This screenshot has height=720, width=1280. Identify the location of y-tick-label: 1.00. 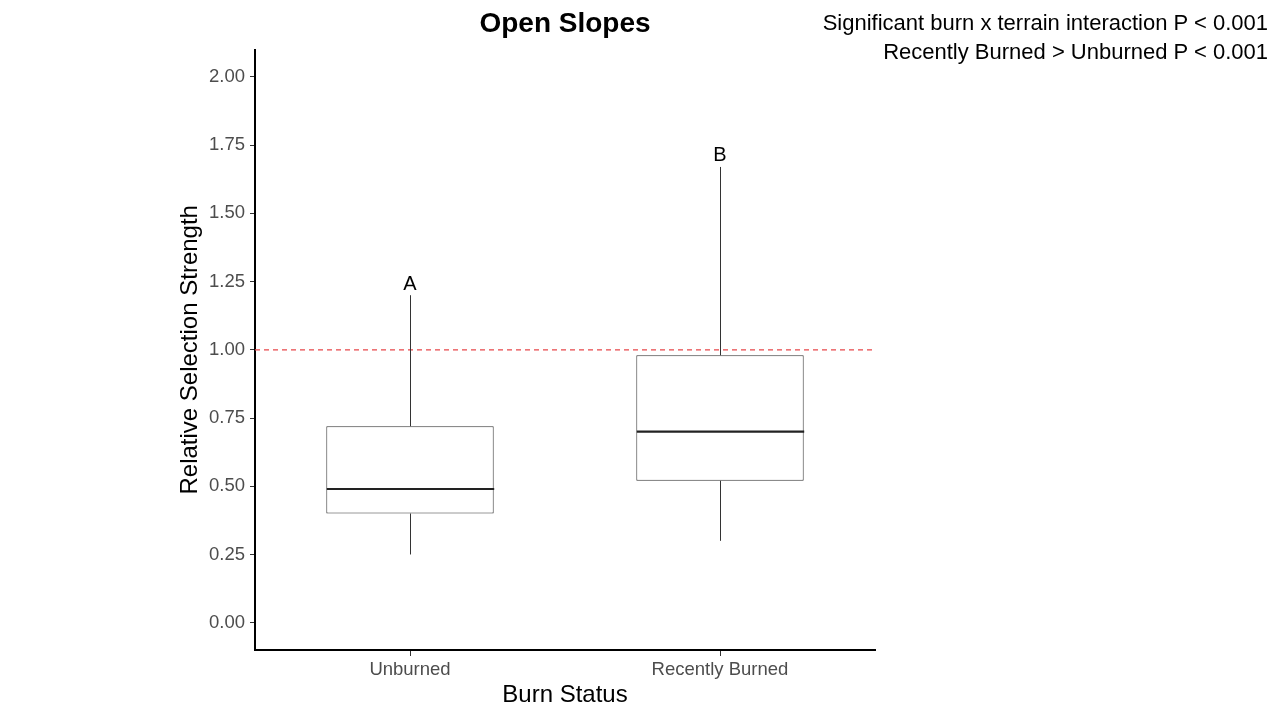
(226, 348).